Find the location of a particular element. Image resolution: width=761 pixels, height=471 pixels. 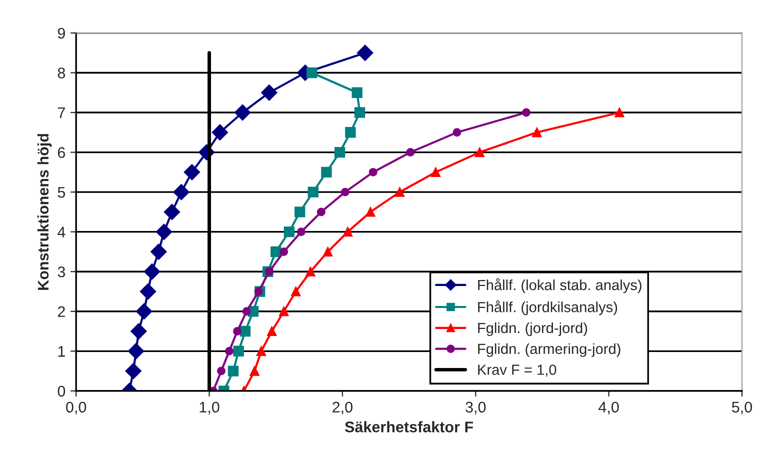

y-tick-label: 9 is located at coordinates (61, 33).